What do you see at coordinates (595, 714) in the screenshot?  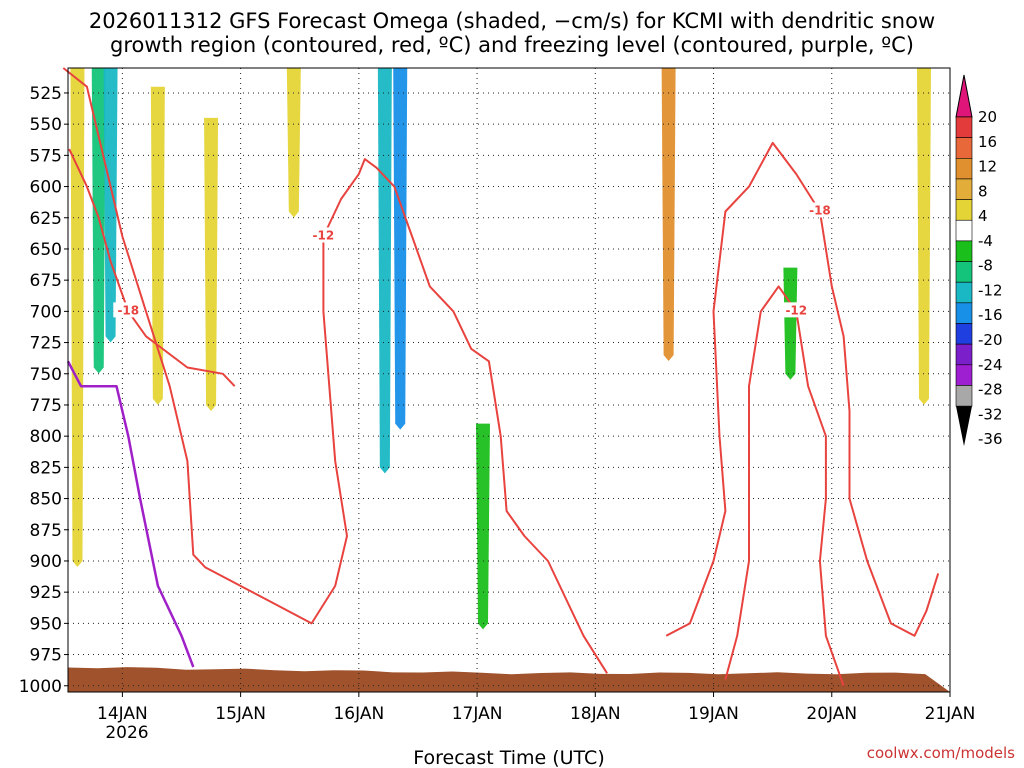 I see `x-tick-label-18JAN: 18JAN` at bounding box center [595, 714].